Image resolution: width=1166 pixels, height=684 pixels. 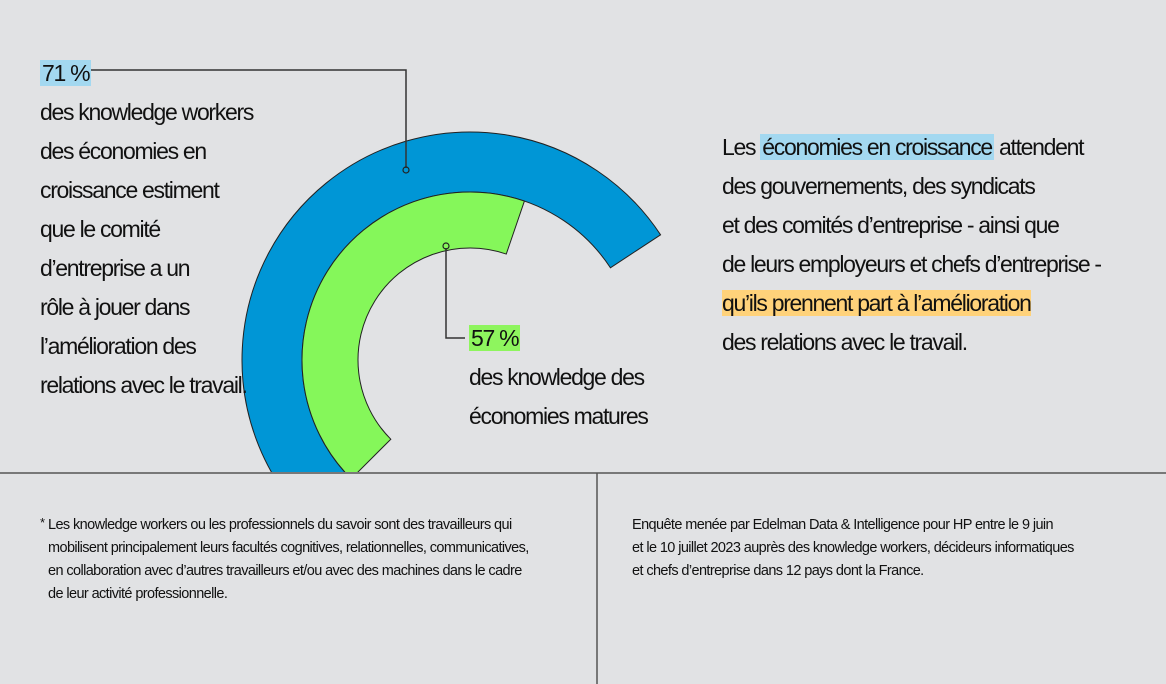 I want to click on value-71: 71 %, so click(x=66, y=73).